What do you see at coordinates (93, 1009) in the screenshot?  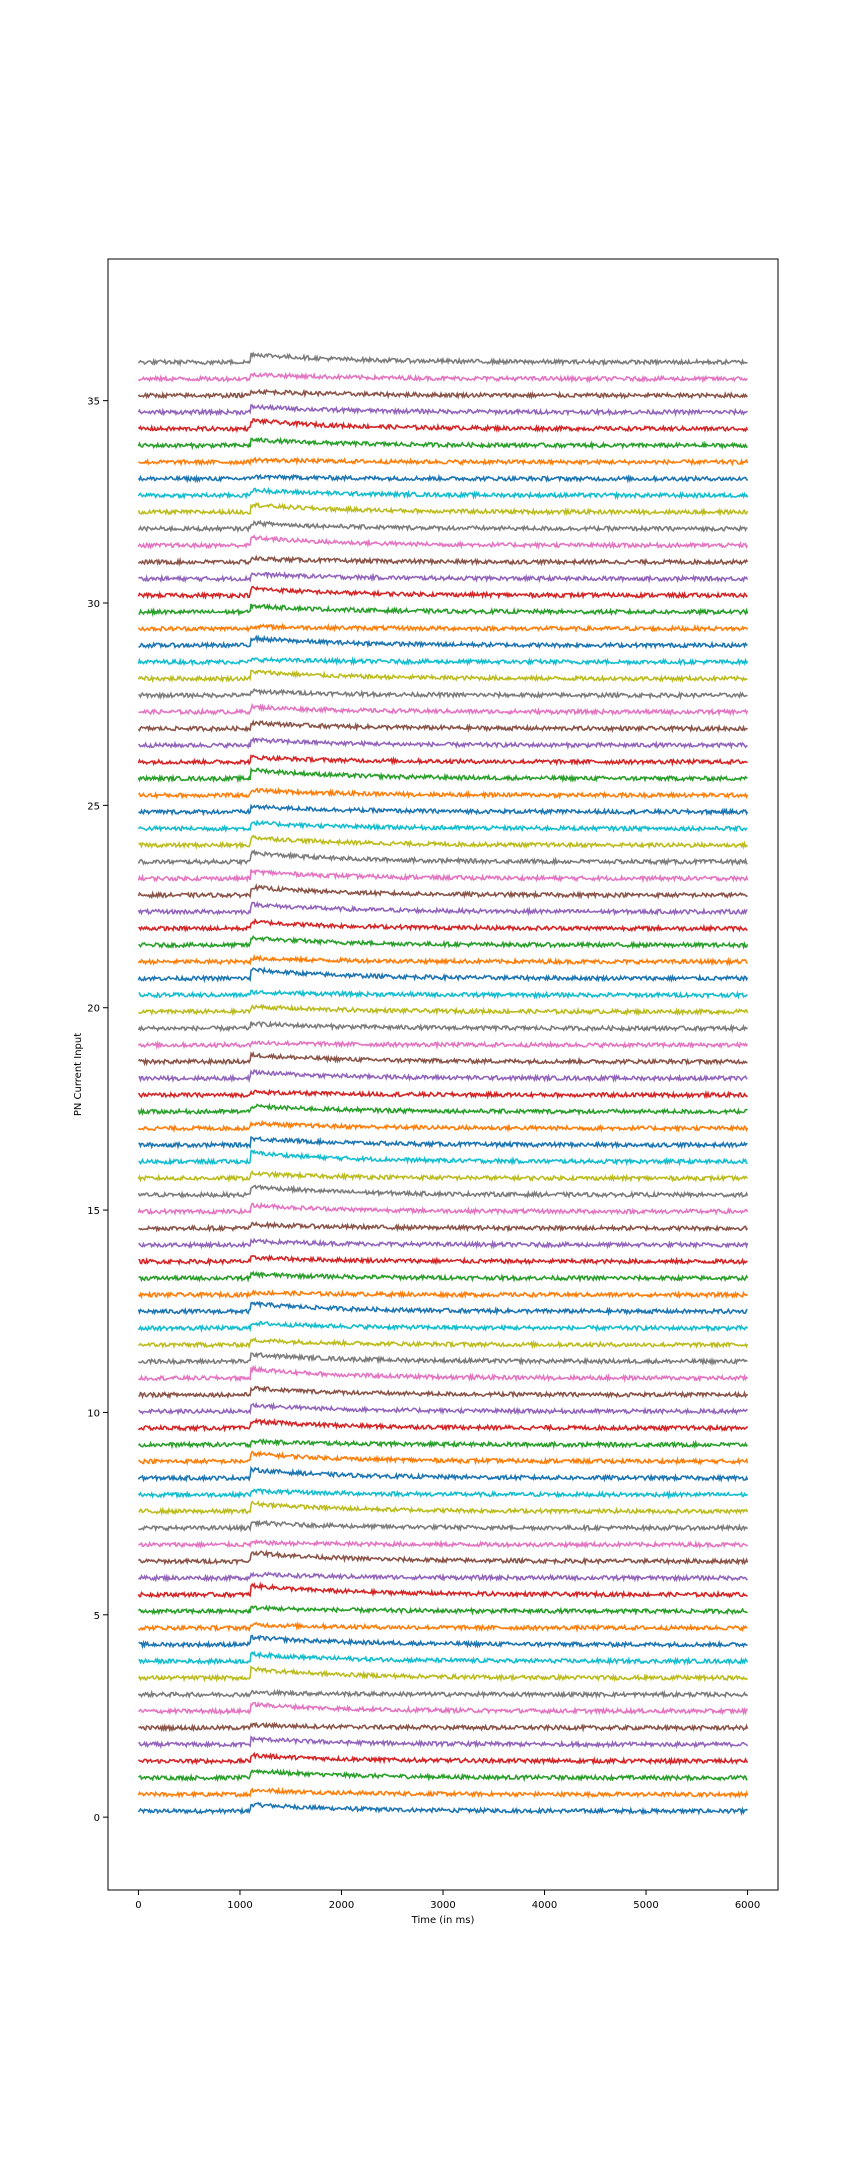 I see `y-tick-label: 20` at bounding box center [93, 1009].